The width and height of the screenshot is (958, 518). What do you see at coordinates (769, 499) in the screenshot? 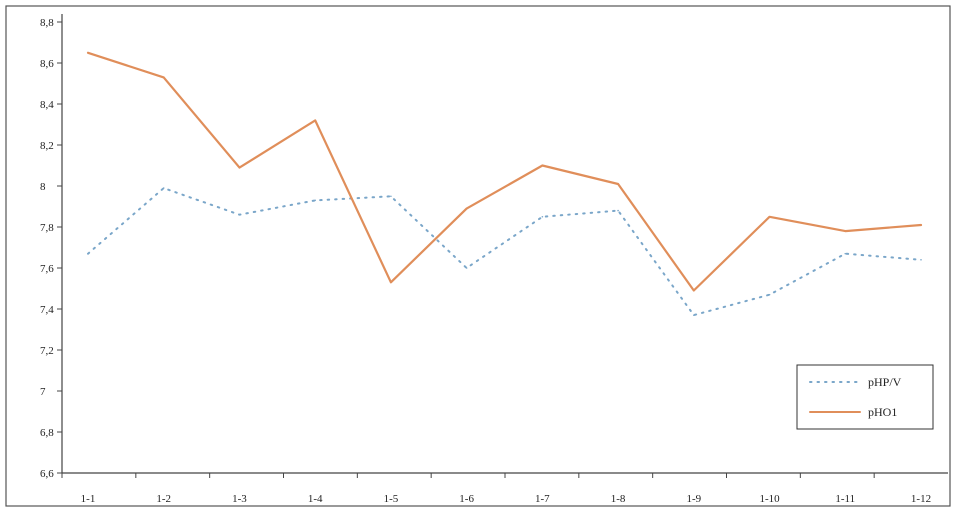
I see `x-tick-label: 1-10` at bounding box center [769, 499].